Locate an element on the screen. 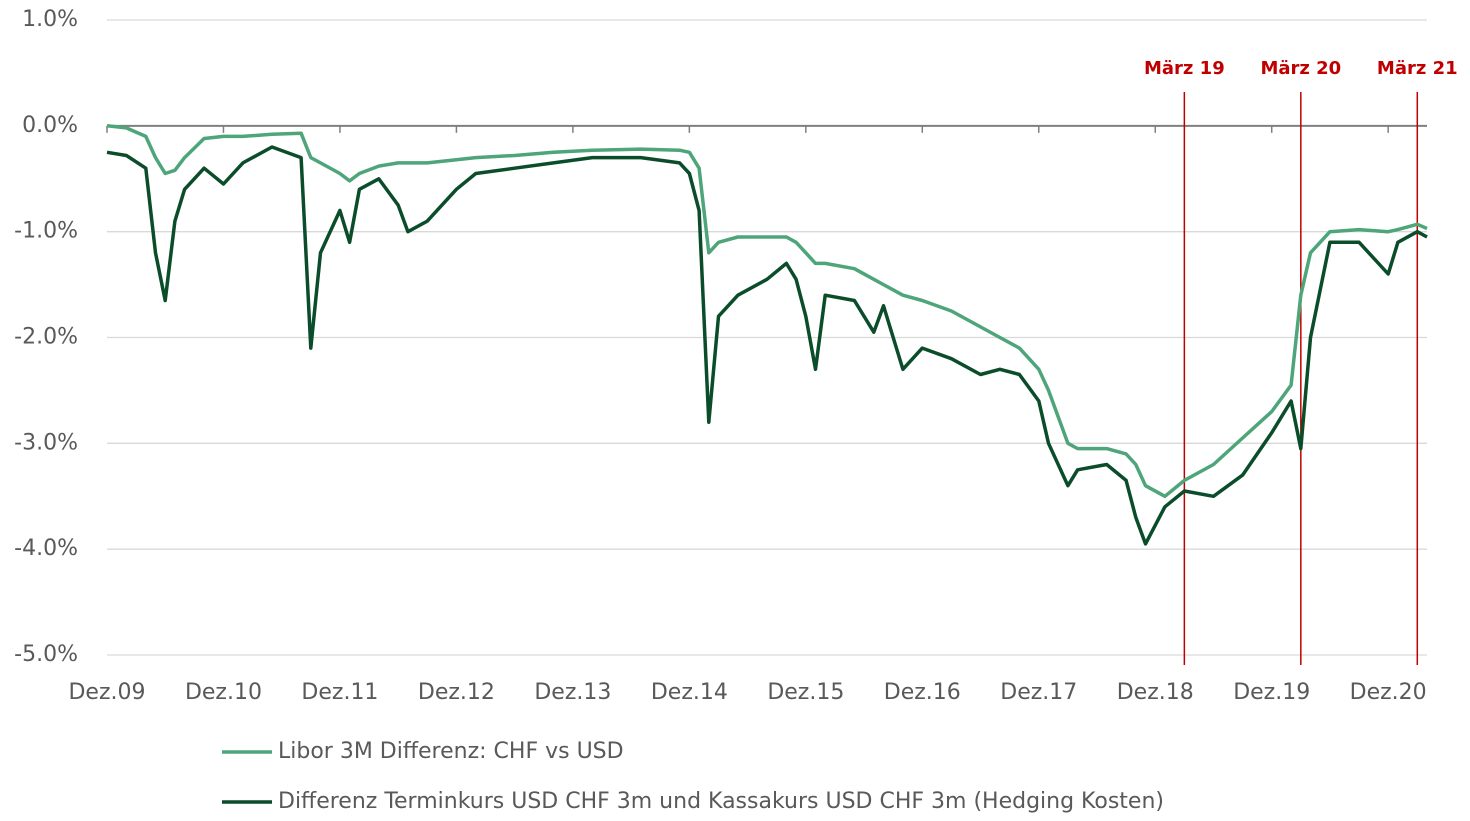 The height and width of the screenshot is (821, 1470). marker-label: März 20 is located at coordinates (1300, 68).